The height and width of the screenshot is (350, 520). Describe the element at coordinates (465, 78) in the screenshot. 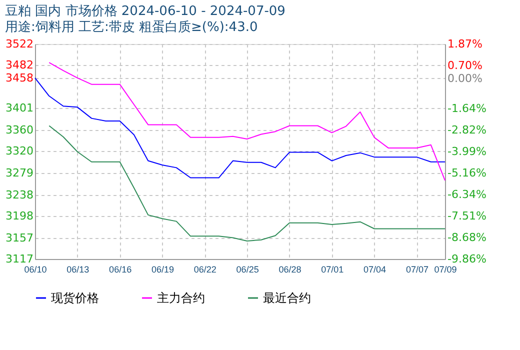

I see `y2-tick-label: 0.00%` at that location.